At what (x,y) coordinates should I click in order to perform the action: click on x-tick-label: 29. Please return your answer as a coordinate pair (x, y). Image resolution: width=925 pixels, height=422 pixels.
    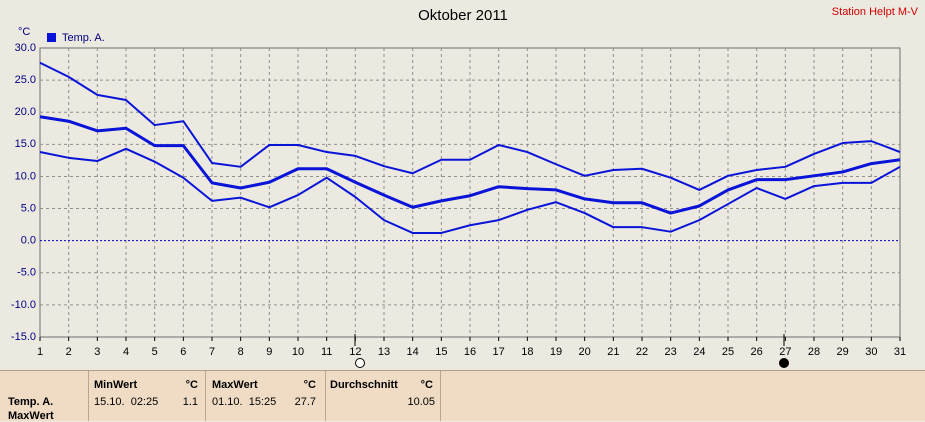
    Looking at the image, I should click on (843, 352).